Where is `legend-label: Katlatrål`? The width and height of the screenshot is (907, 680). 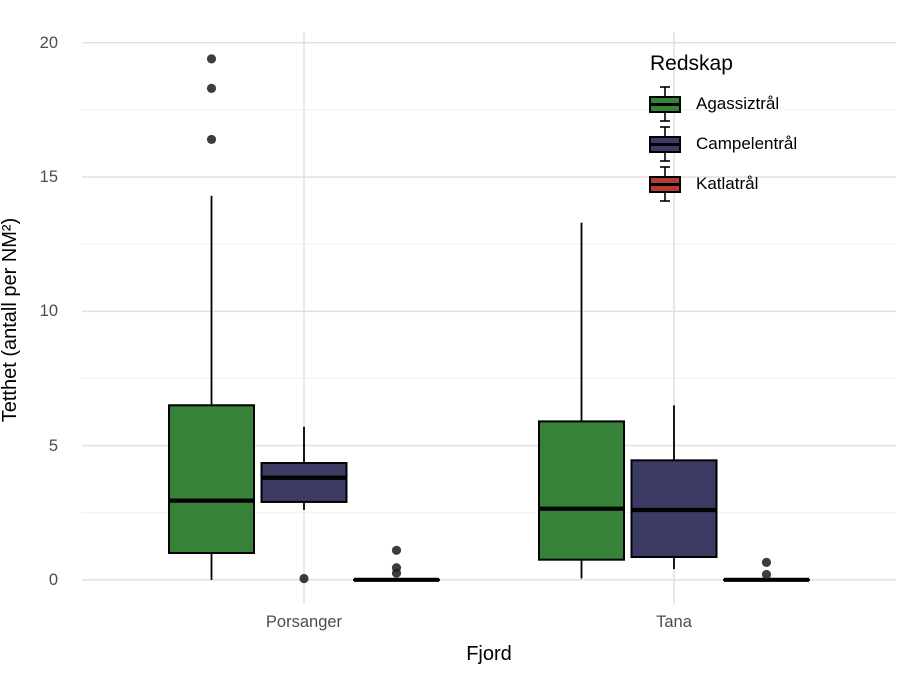 legend-label: Katlatrål is located at coordinates (727, 183).